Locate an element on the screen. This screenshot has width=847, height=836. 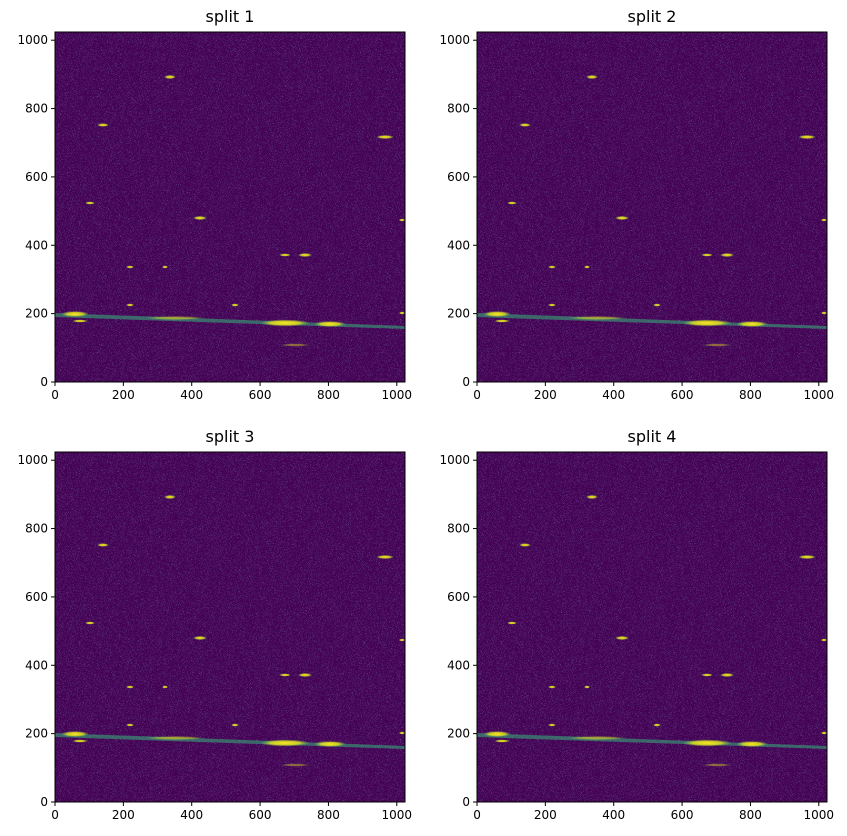
subplot-title: split 1 is located at coordinates (230, 16).